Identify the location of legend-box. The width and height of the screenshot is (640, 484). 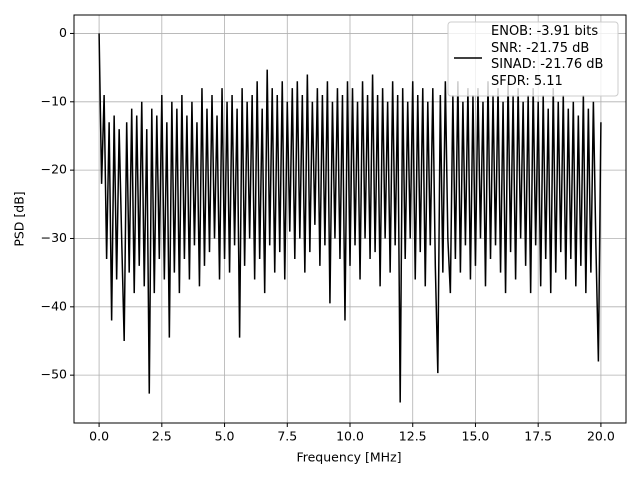
(533, 59).